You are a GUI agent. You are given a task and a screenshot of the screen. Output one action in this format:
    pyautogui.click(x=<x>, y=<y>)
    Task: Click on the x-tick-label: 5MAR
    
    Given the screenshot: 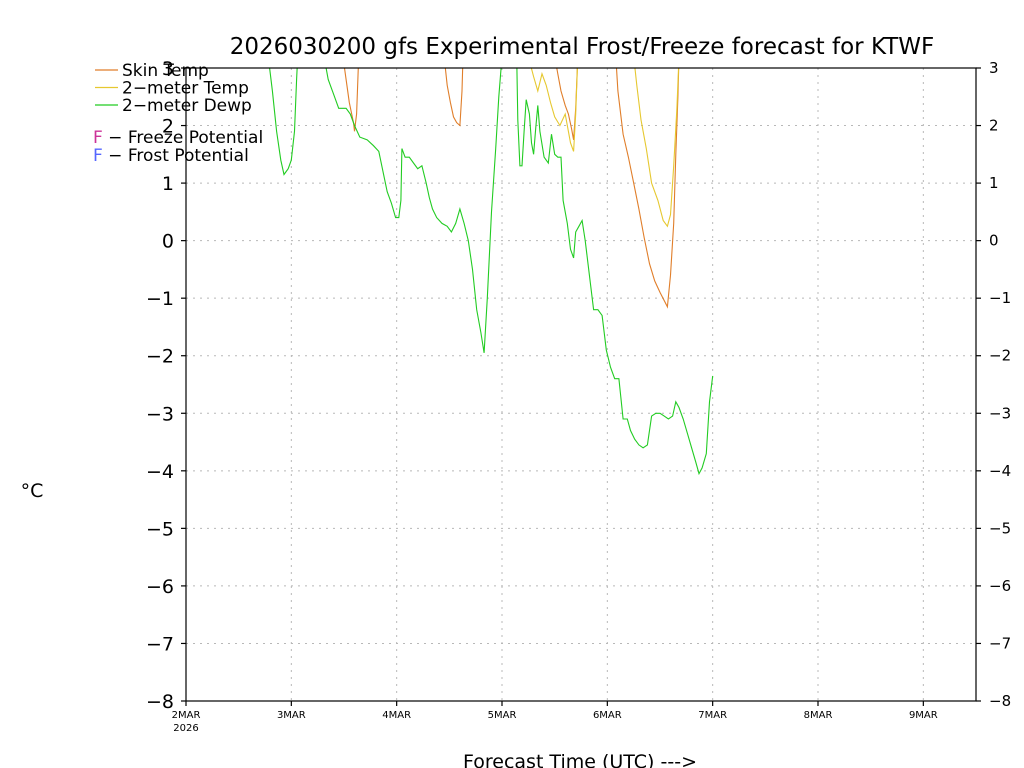 What is the action you would take?
    pyautogui.click(x=502, y=715)
    